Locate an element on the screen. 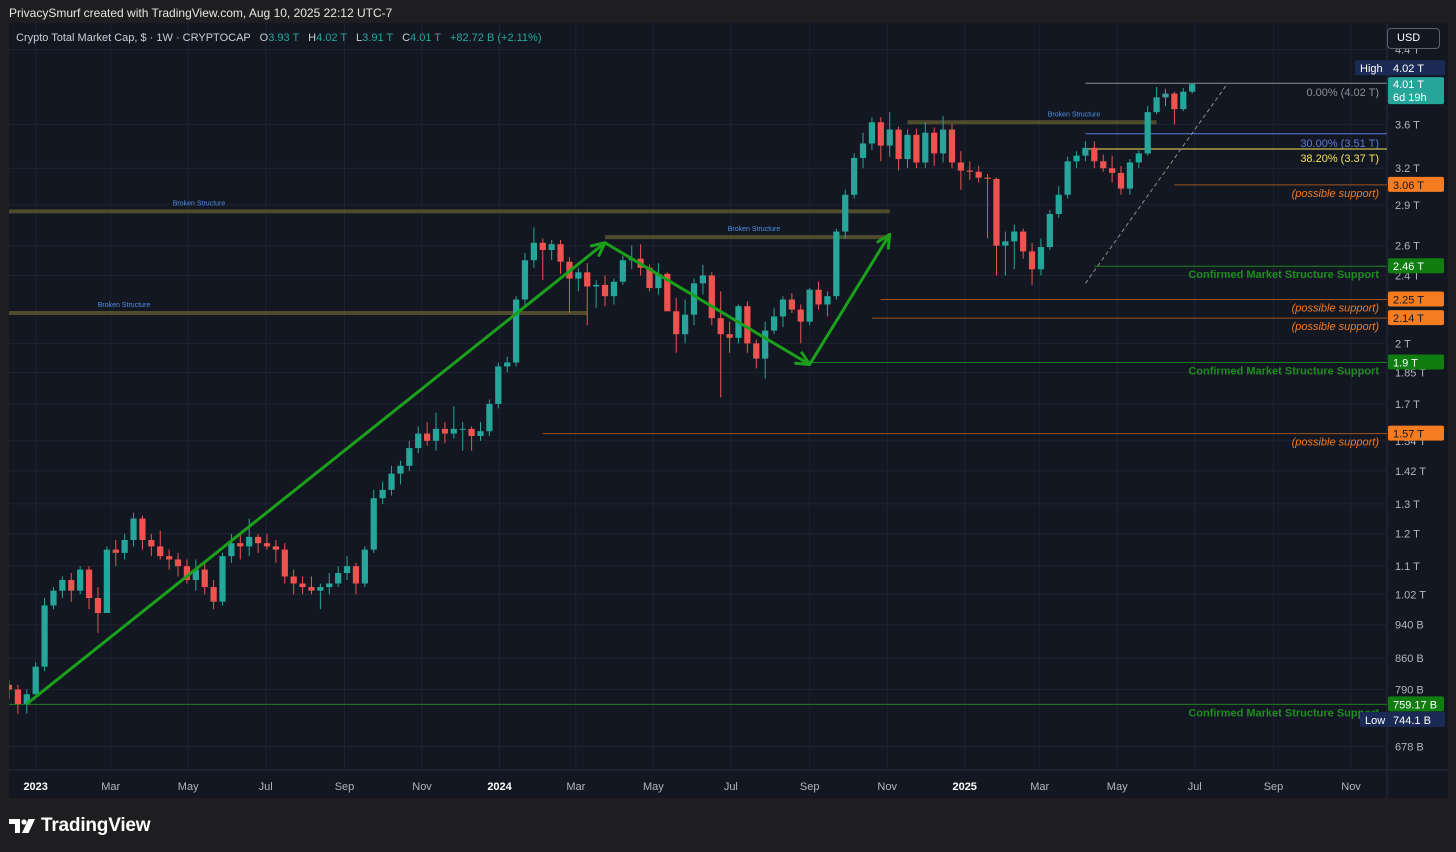 This screenshot has width=1456, height=852. last-price-value: 4.01 T is located at coordinates (1408, 85).